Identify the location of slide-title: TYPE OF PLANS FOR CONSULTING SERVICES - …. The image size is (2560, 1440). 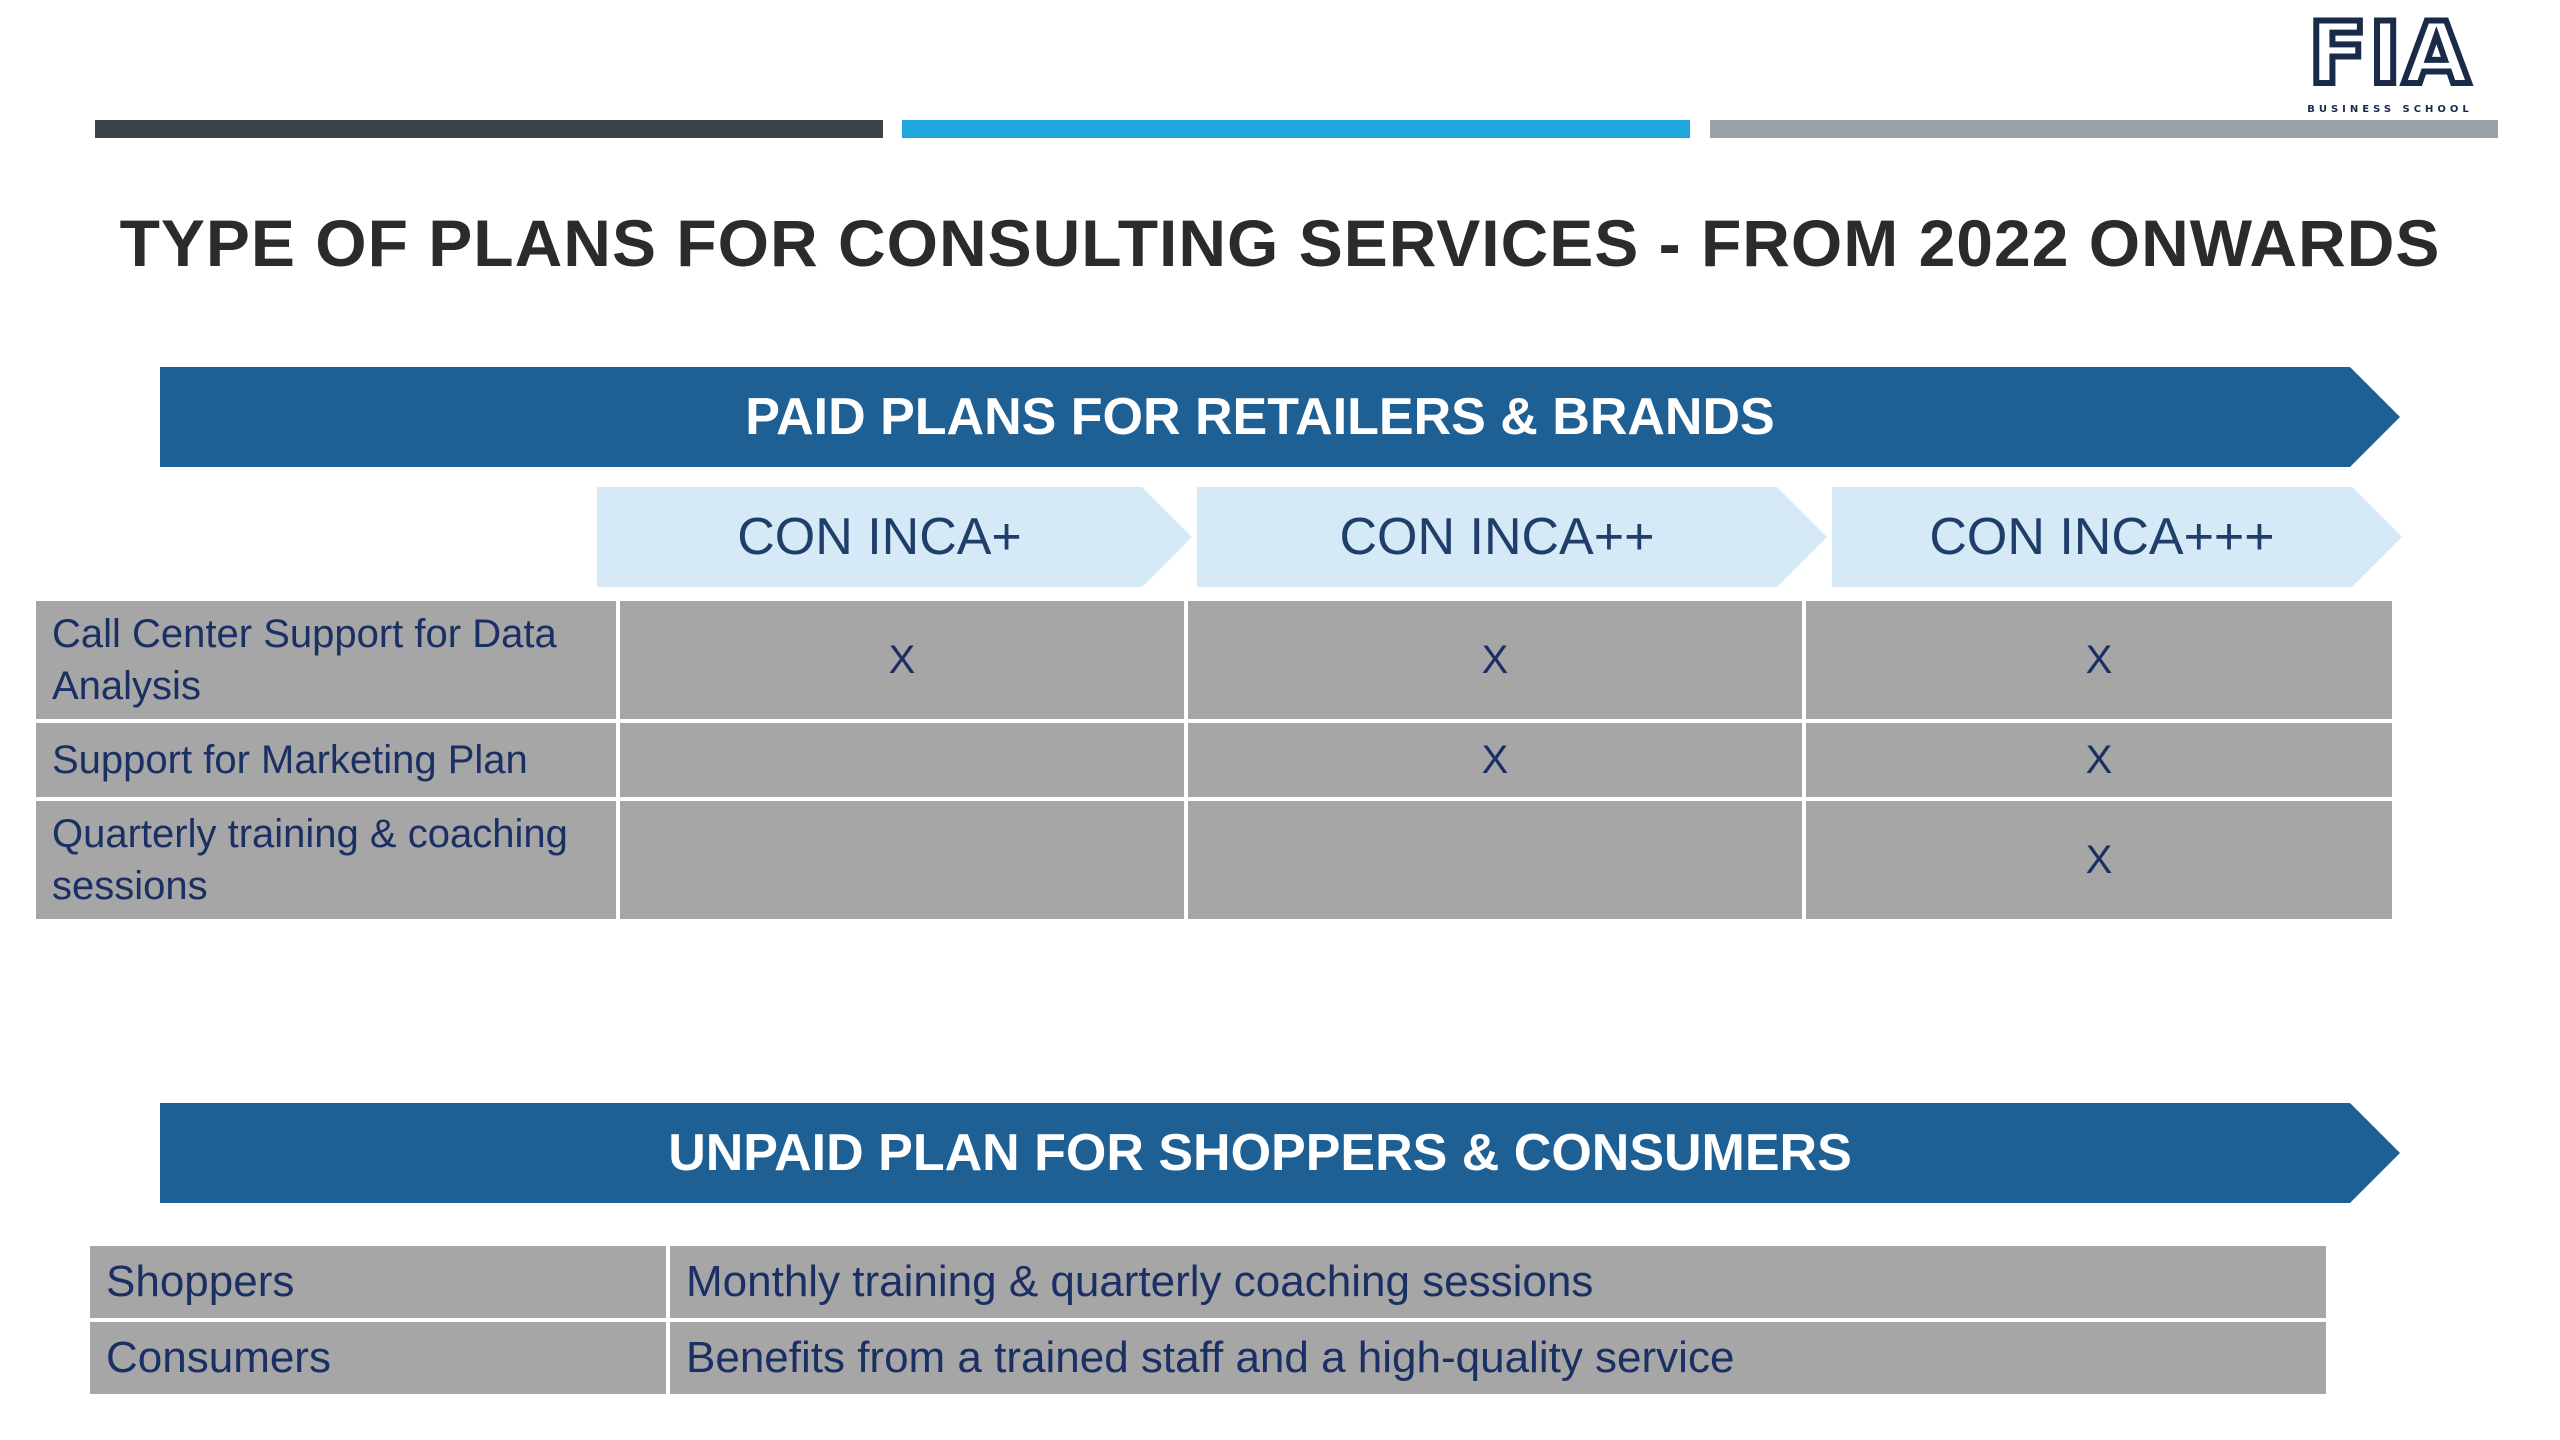
(1280, 243).